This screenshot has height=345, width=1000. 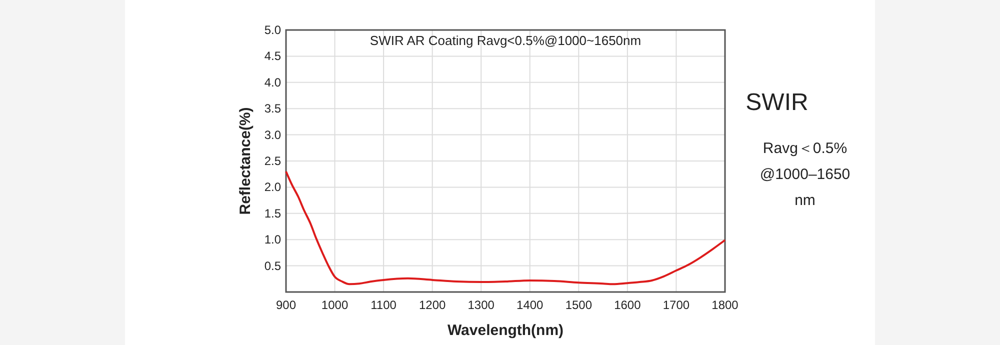 I want to click on y-tick-label: 2.0, so click(x=273, y=187).